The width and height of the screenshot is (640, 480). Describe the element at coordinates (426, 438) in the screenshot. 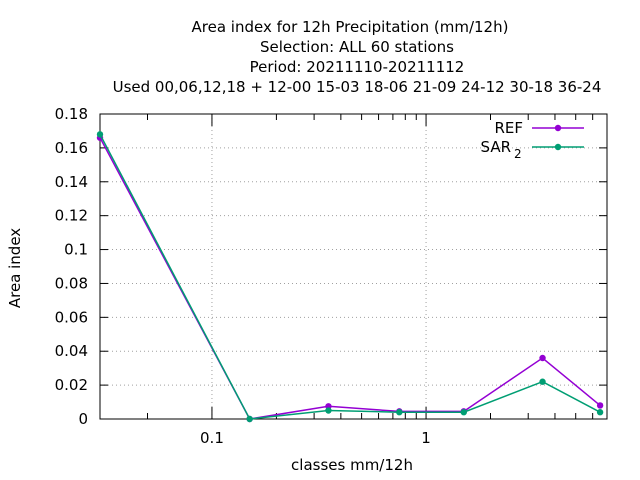

I see `x-tick-label: 1` at that location.